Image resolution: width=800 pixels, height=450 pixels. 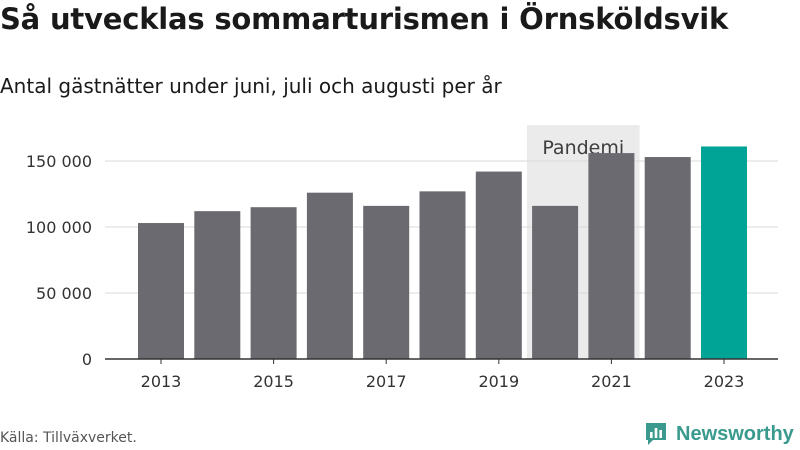 I want to click on brand-name: Newsworthy, so click(x=735, y=433).